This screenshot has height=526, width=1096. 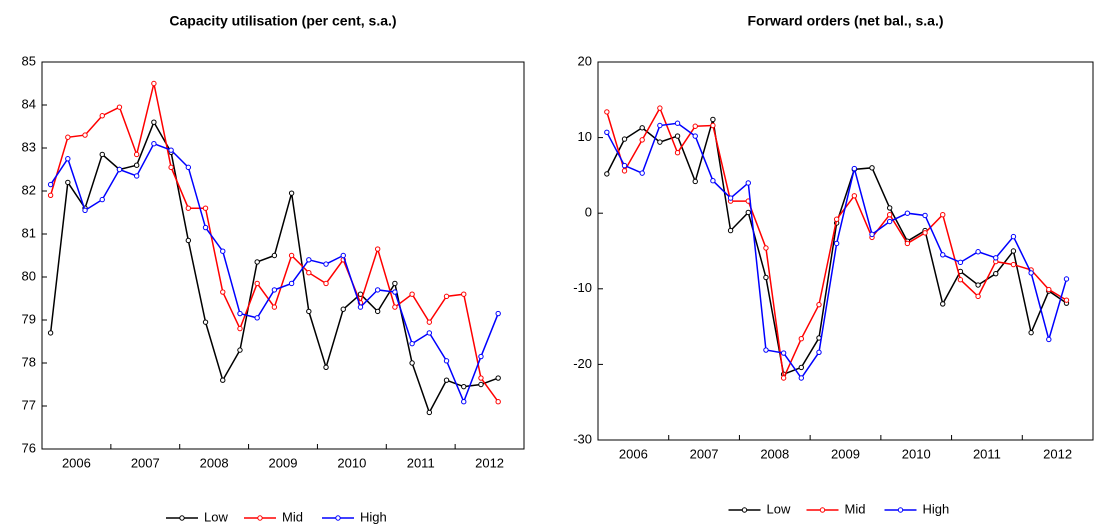 I want to click on chart-title: Forward orders (net bal., s.a.), so click(x=845, y=21).